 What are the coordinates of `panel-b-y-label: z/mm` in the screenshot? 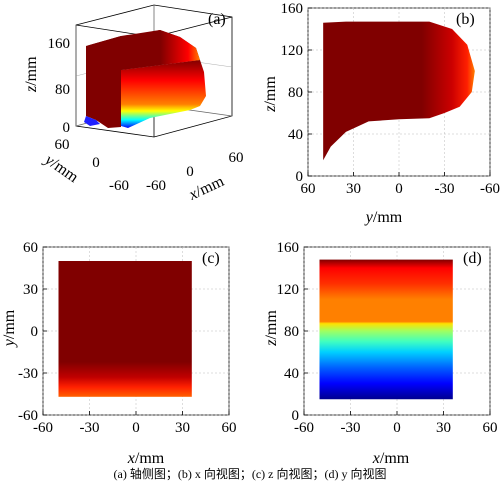 It's located at (270, 94).